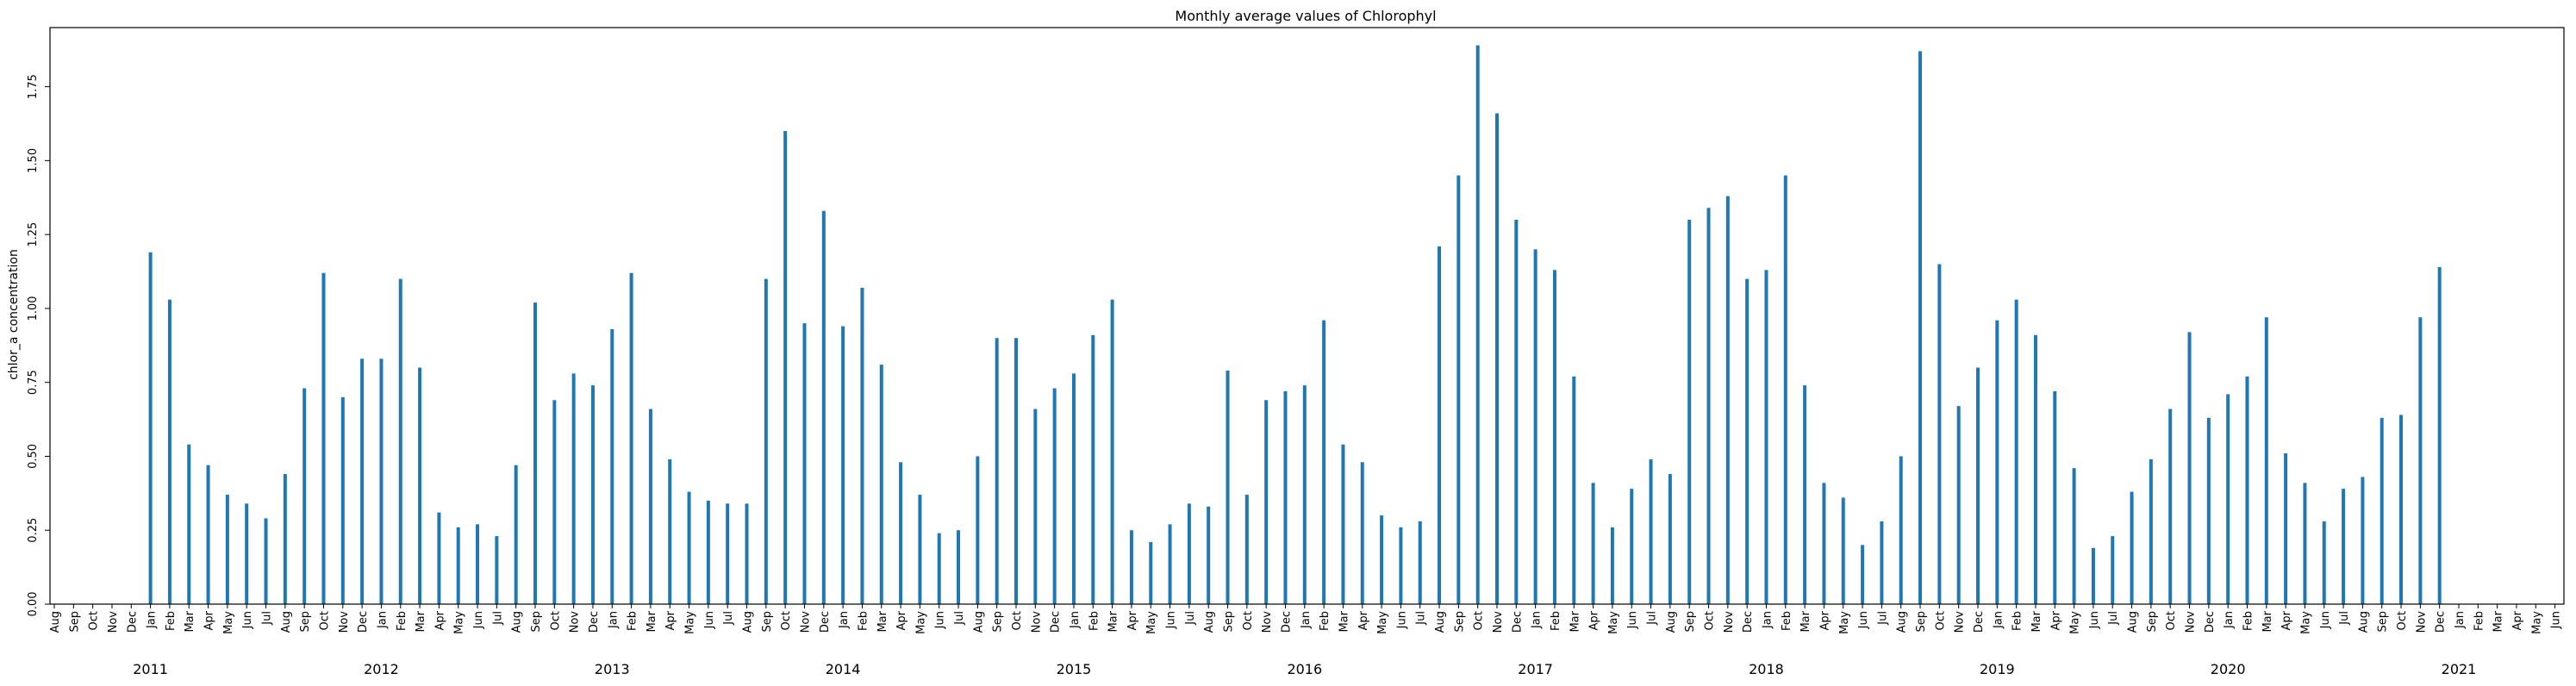  I want to click on x-tick-label-27: Nov, so click(575, 622).